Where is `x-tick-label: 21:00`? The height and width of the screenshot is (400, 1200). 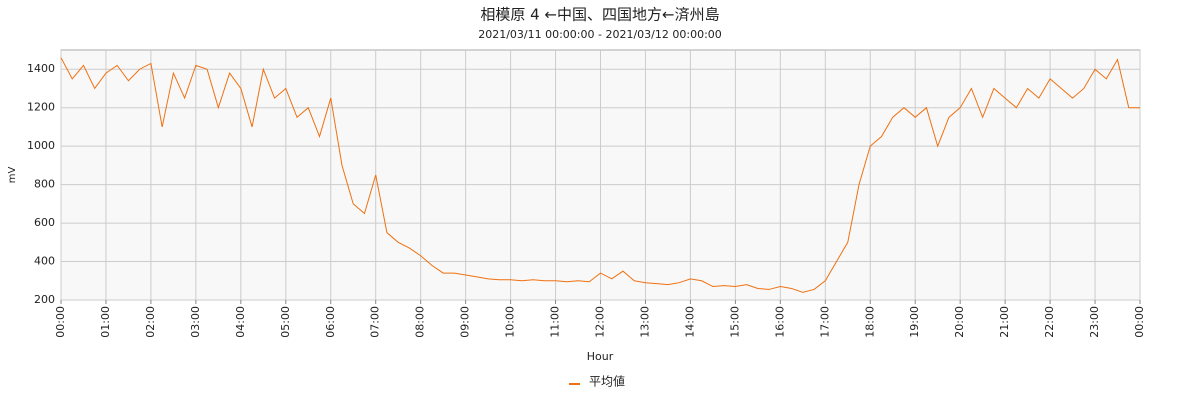 x-tick-label: 21:00 is located at coordinates (1004, 322).